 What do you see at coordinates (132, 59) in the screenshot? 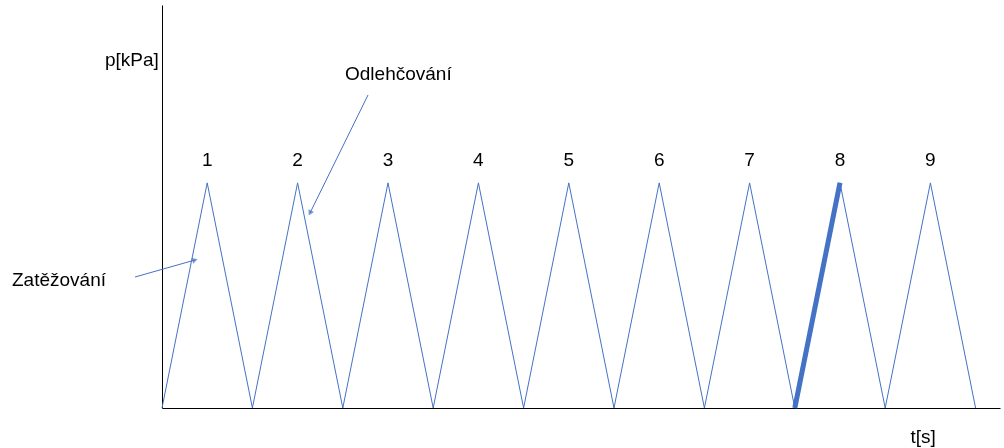
I see `text: p[kPa]` at bounding box center [132, 59].